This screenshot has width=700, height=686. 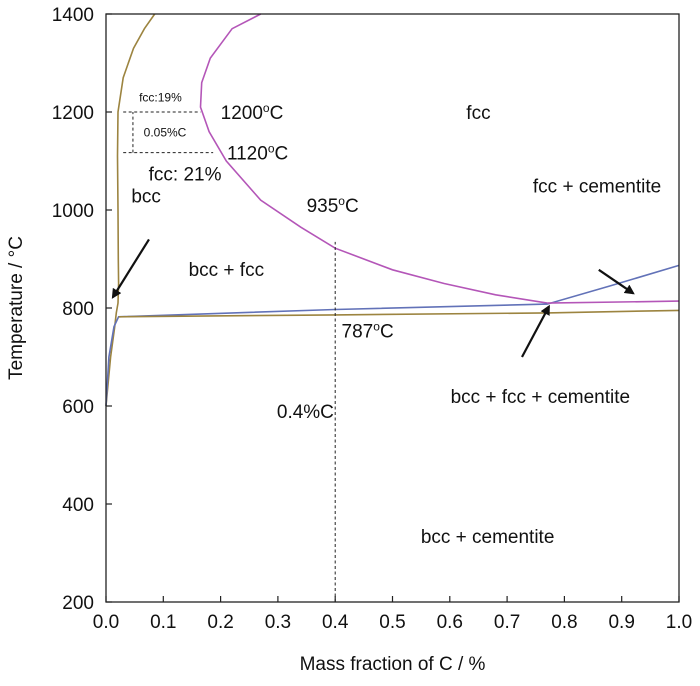 What do you see at coordinates (305, 412) in the screenshot?
I see `annotation-label-7: 0.4%C` at bounding box center [305, 412].